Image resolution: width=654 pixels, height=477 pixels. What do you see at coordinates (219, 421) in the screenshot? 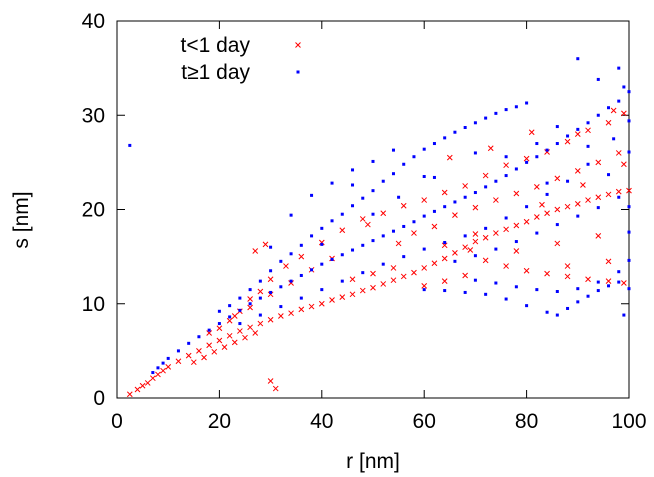
I see `x-tick-label: 20` at bounding box center [219, 421].